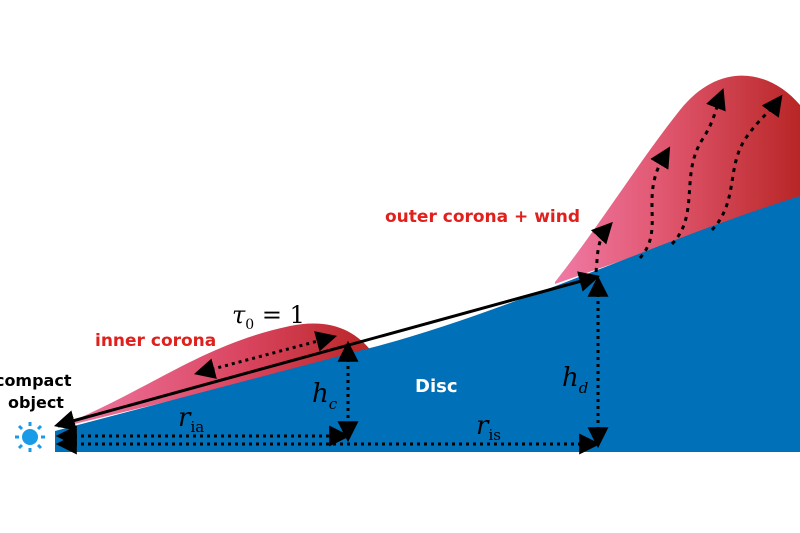  What do you see at coordinates (191, 419) in the screenshot?
I see `ria-label: ria` at bounding box center [191, 419].